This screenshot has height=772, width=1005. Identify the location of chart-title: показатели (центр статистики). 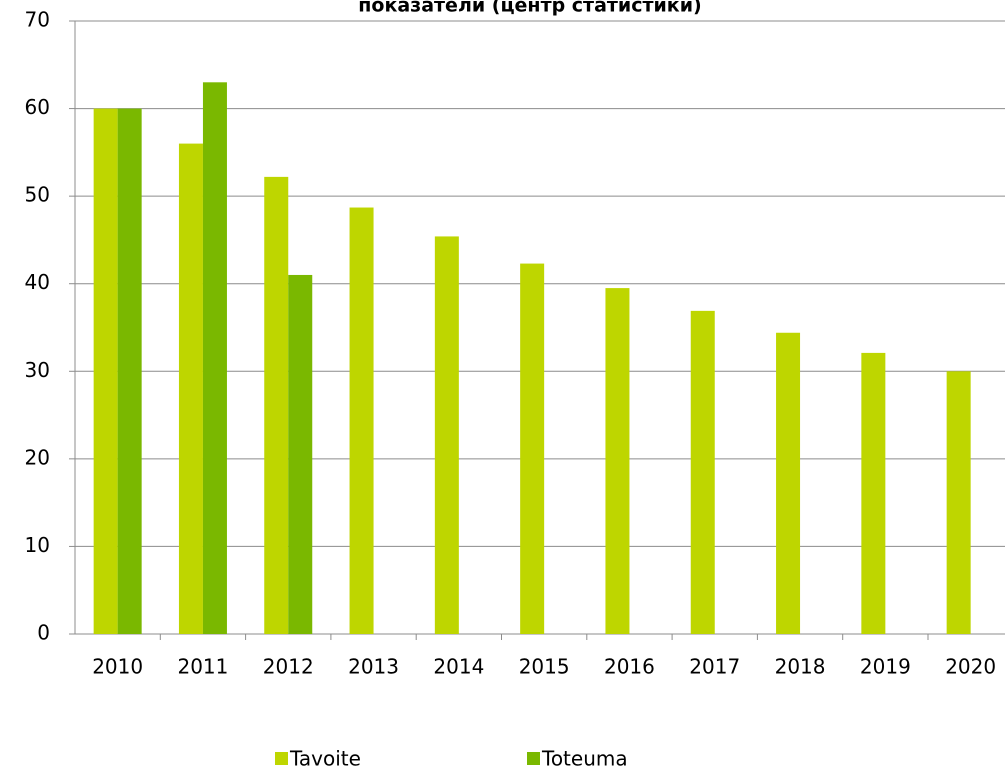
(529, 8).